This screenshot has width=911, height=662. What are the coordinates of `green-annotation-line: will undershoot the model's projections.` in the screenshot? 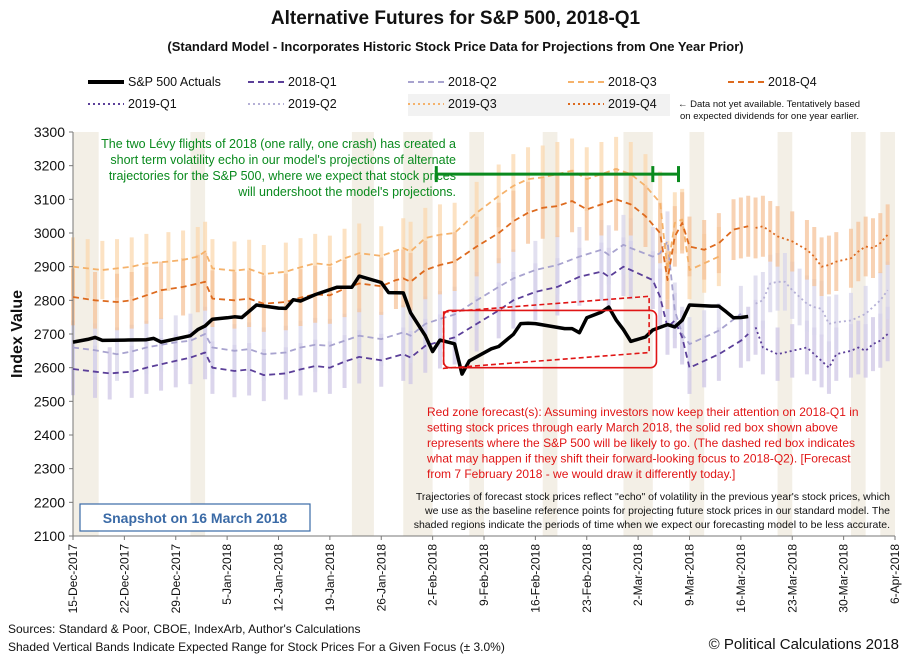 It's located at (346, 192).